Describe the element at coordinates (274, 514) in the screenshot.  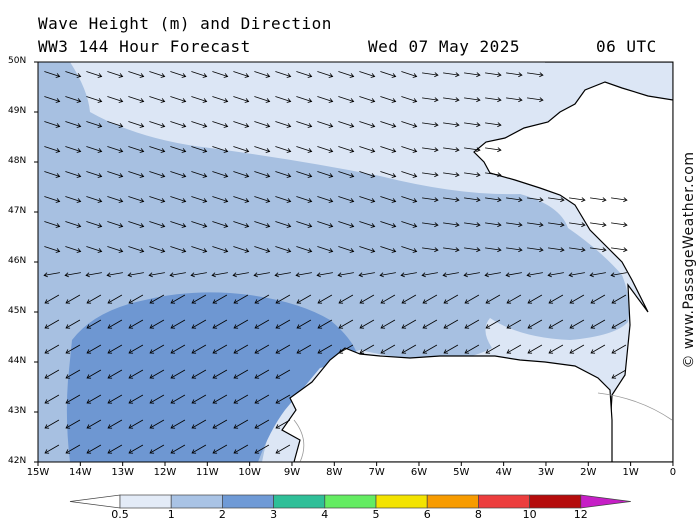
I see `colorbar-label: 3` at that location.